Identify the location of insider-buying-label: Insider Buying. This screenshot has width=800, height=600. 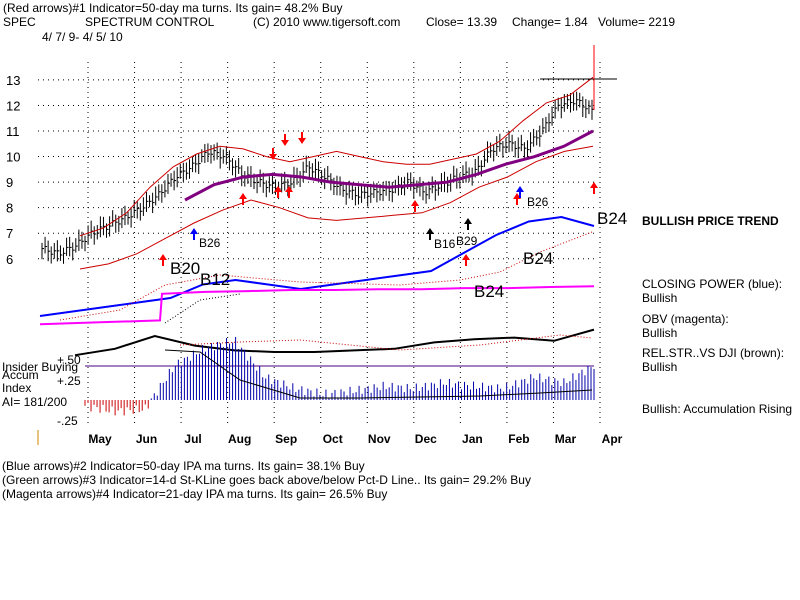
(40, 367).